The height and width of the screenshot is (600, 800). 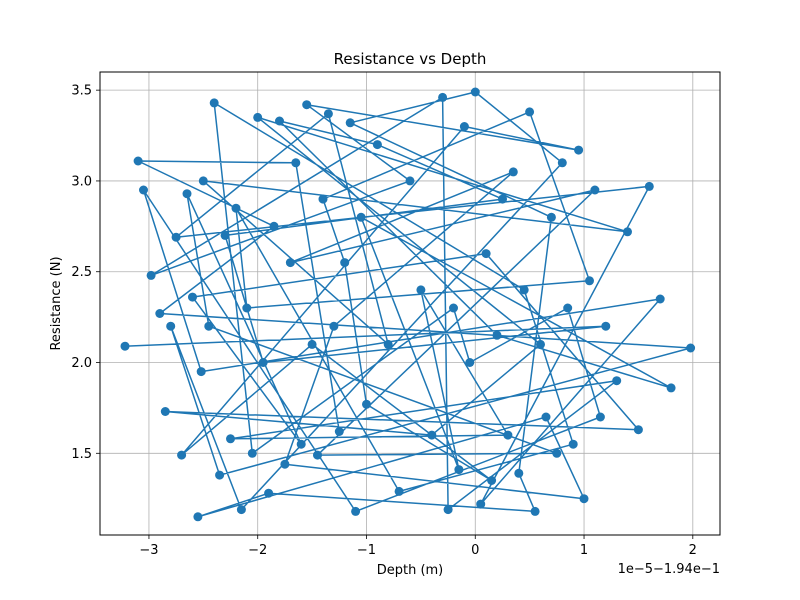 What do you see at coordinates (366, 550) in the screenshot?
I see `x-tick-label: −1` at bounding box center [366, 550].